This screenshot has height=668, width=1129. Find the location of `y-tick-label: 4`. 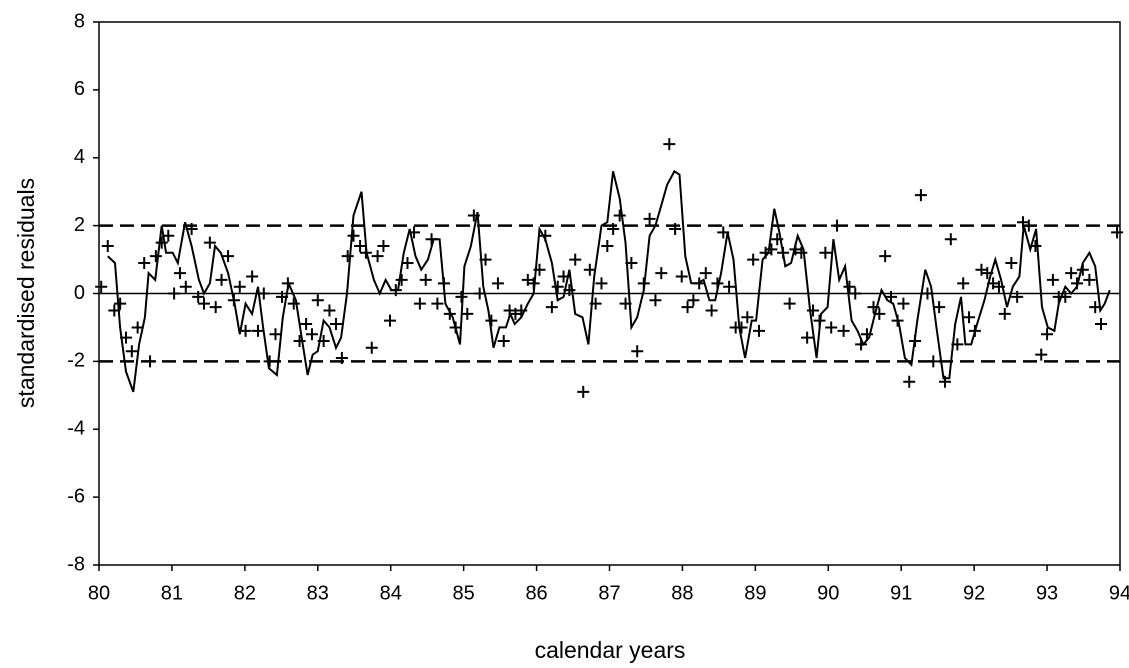

y-tick-label: 4 is located at coordinates (79, 157).